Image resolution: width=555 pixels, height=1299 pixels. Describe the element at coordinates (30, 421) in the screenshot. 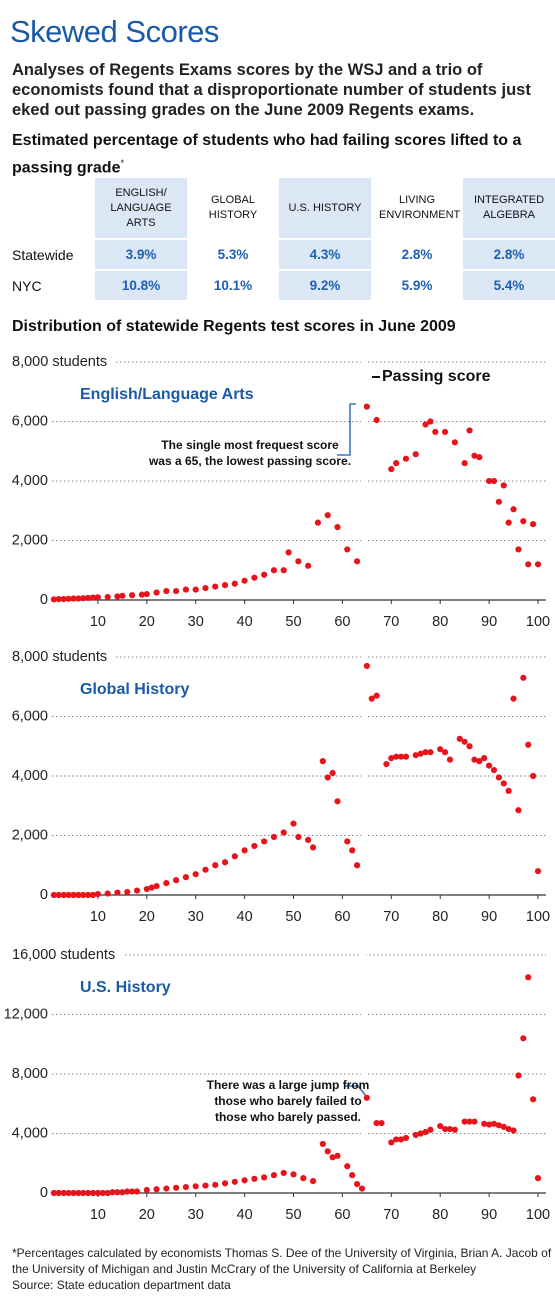

I see `y-tick-label: 6,000` at that location.